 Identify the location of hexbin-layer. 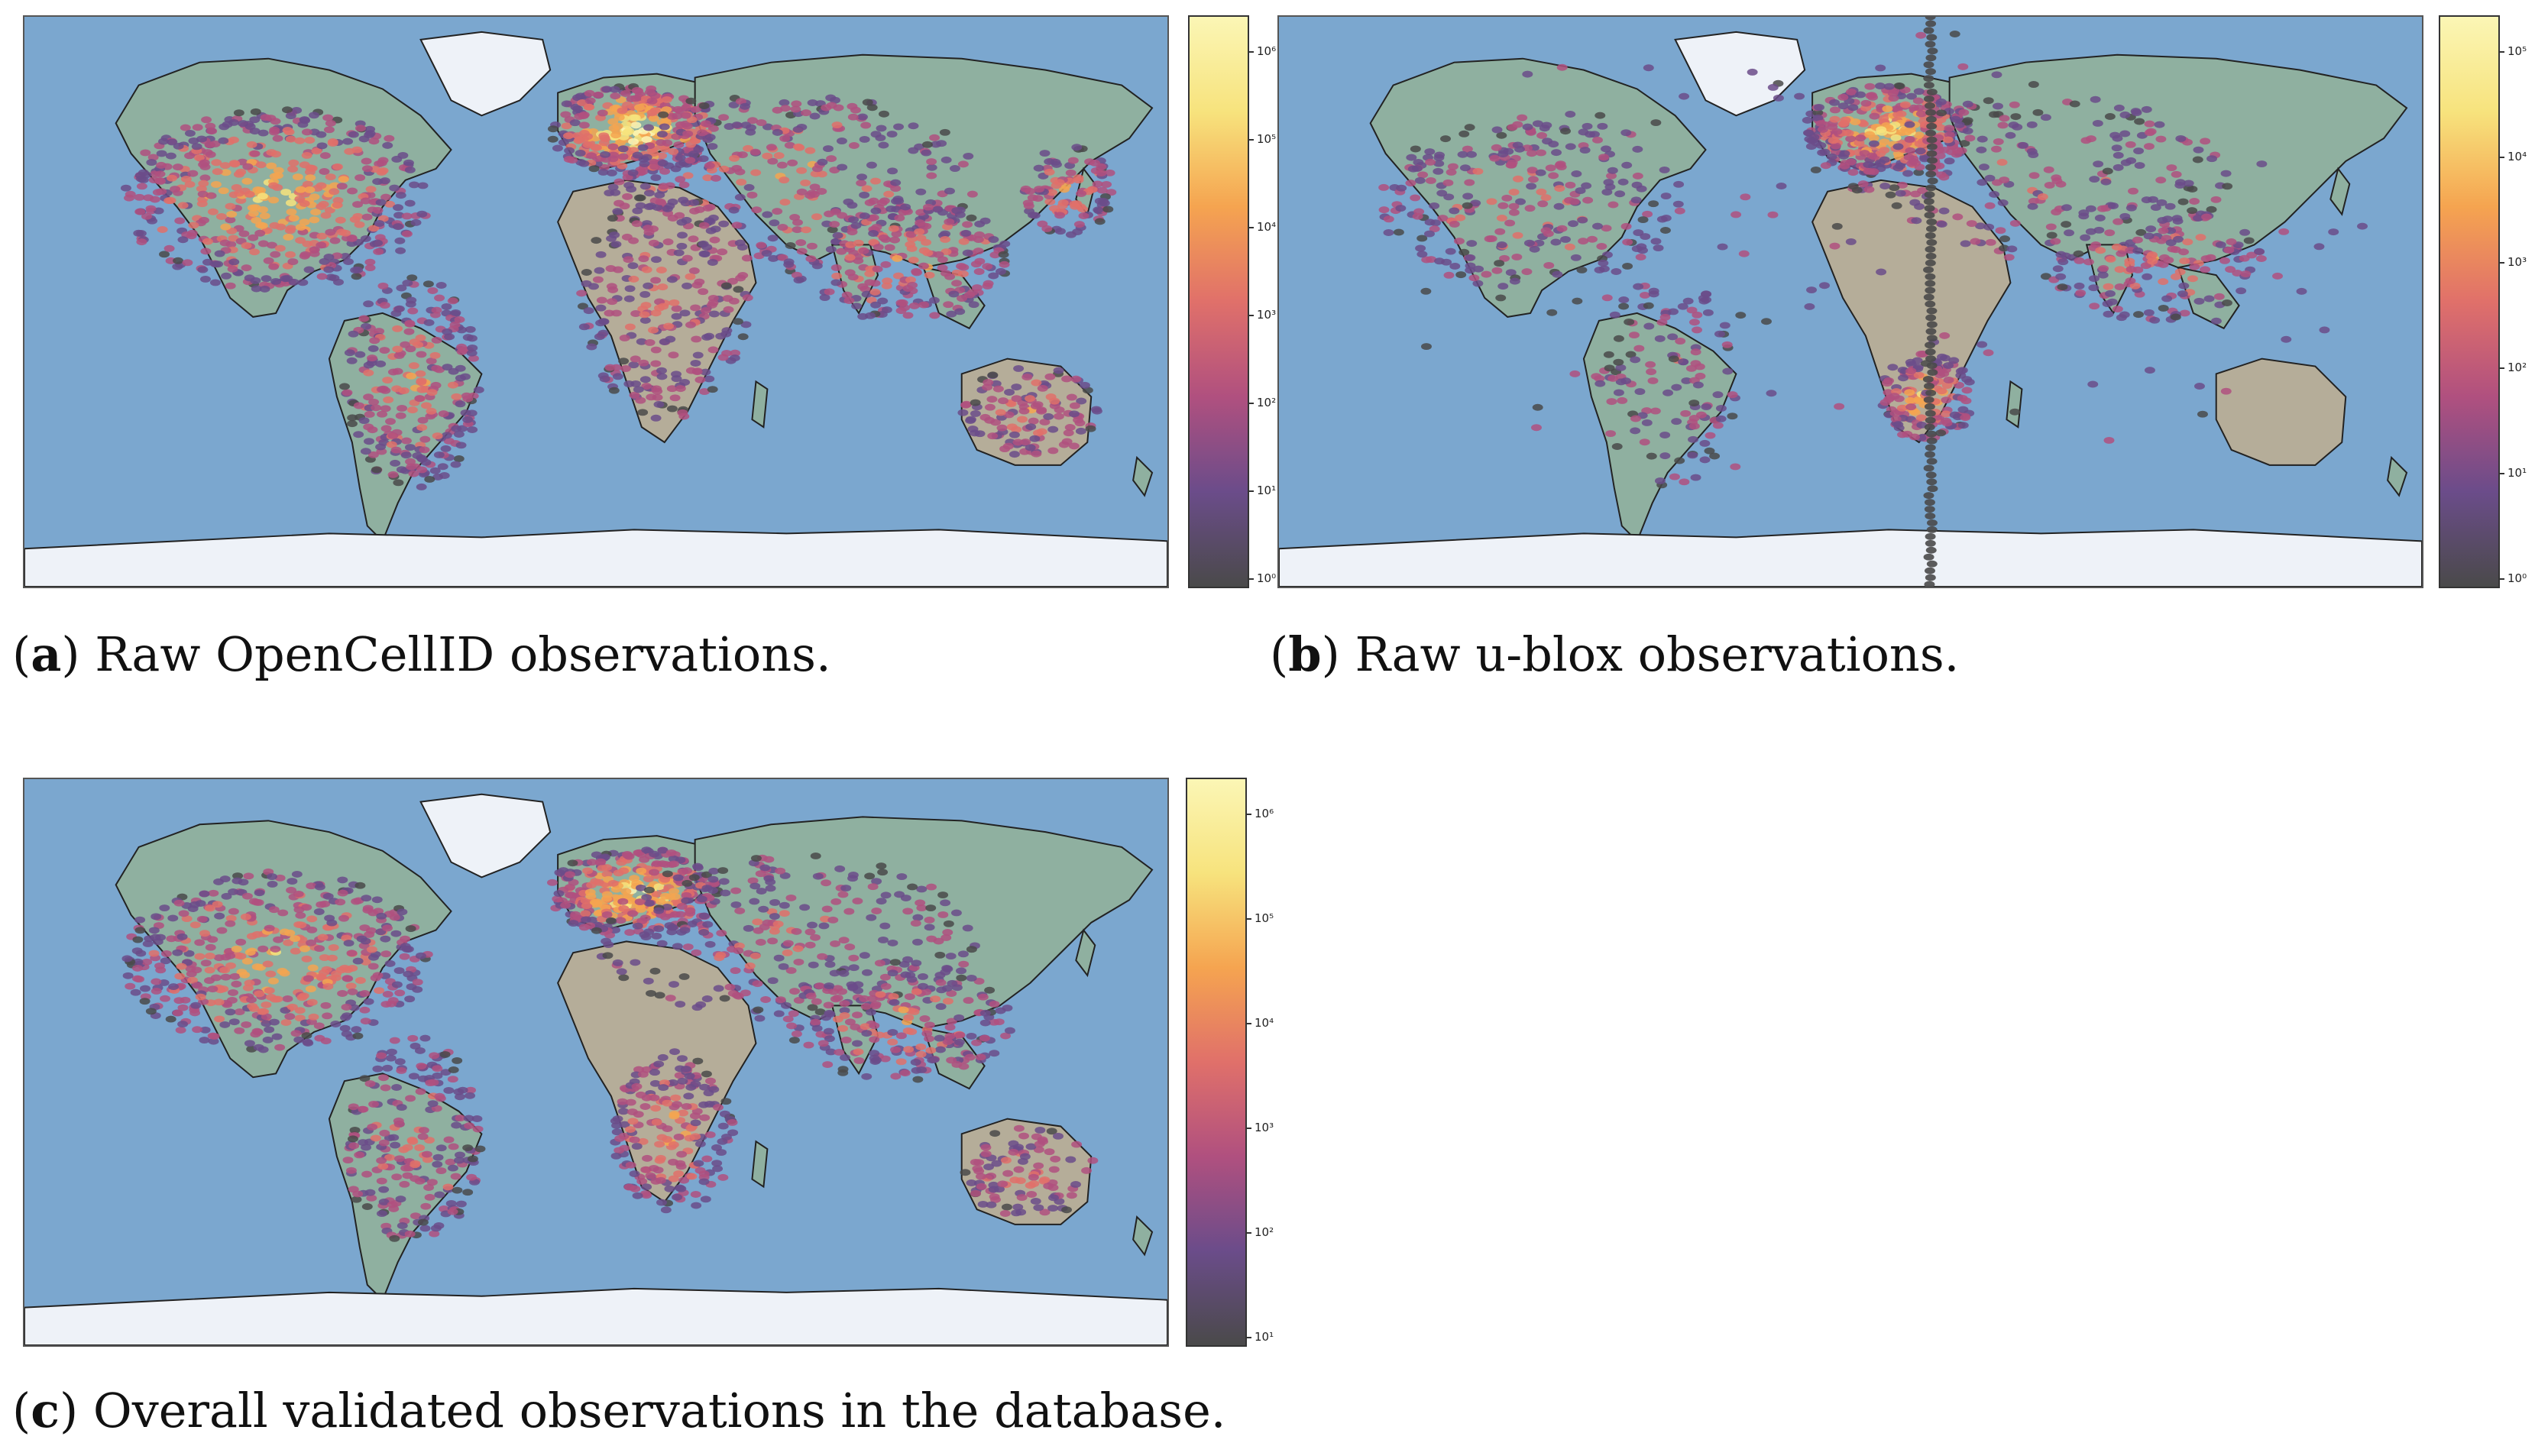
(618, 286).